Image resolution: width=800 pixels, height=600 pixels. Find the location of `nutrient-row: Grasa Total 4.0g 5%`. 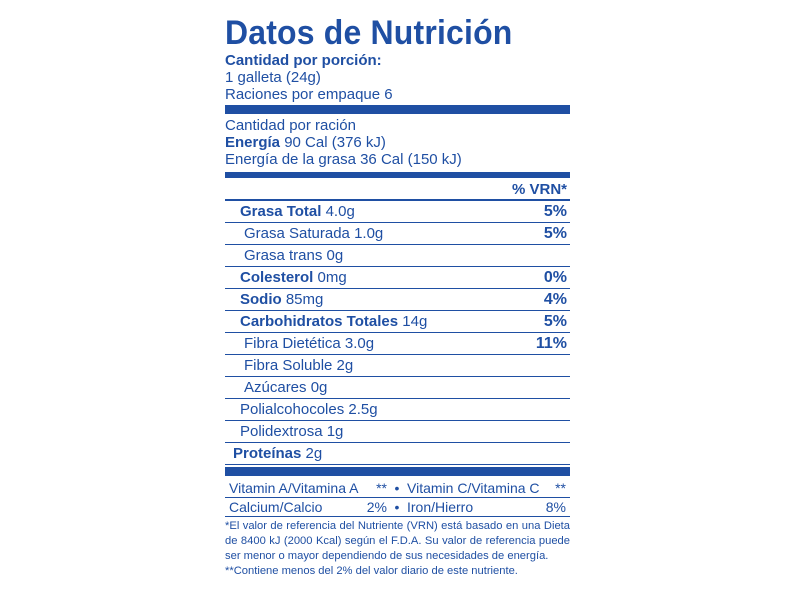

nutrient-row: Grasa Total 4.0g 5% is located at coordinates (397, 210).